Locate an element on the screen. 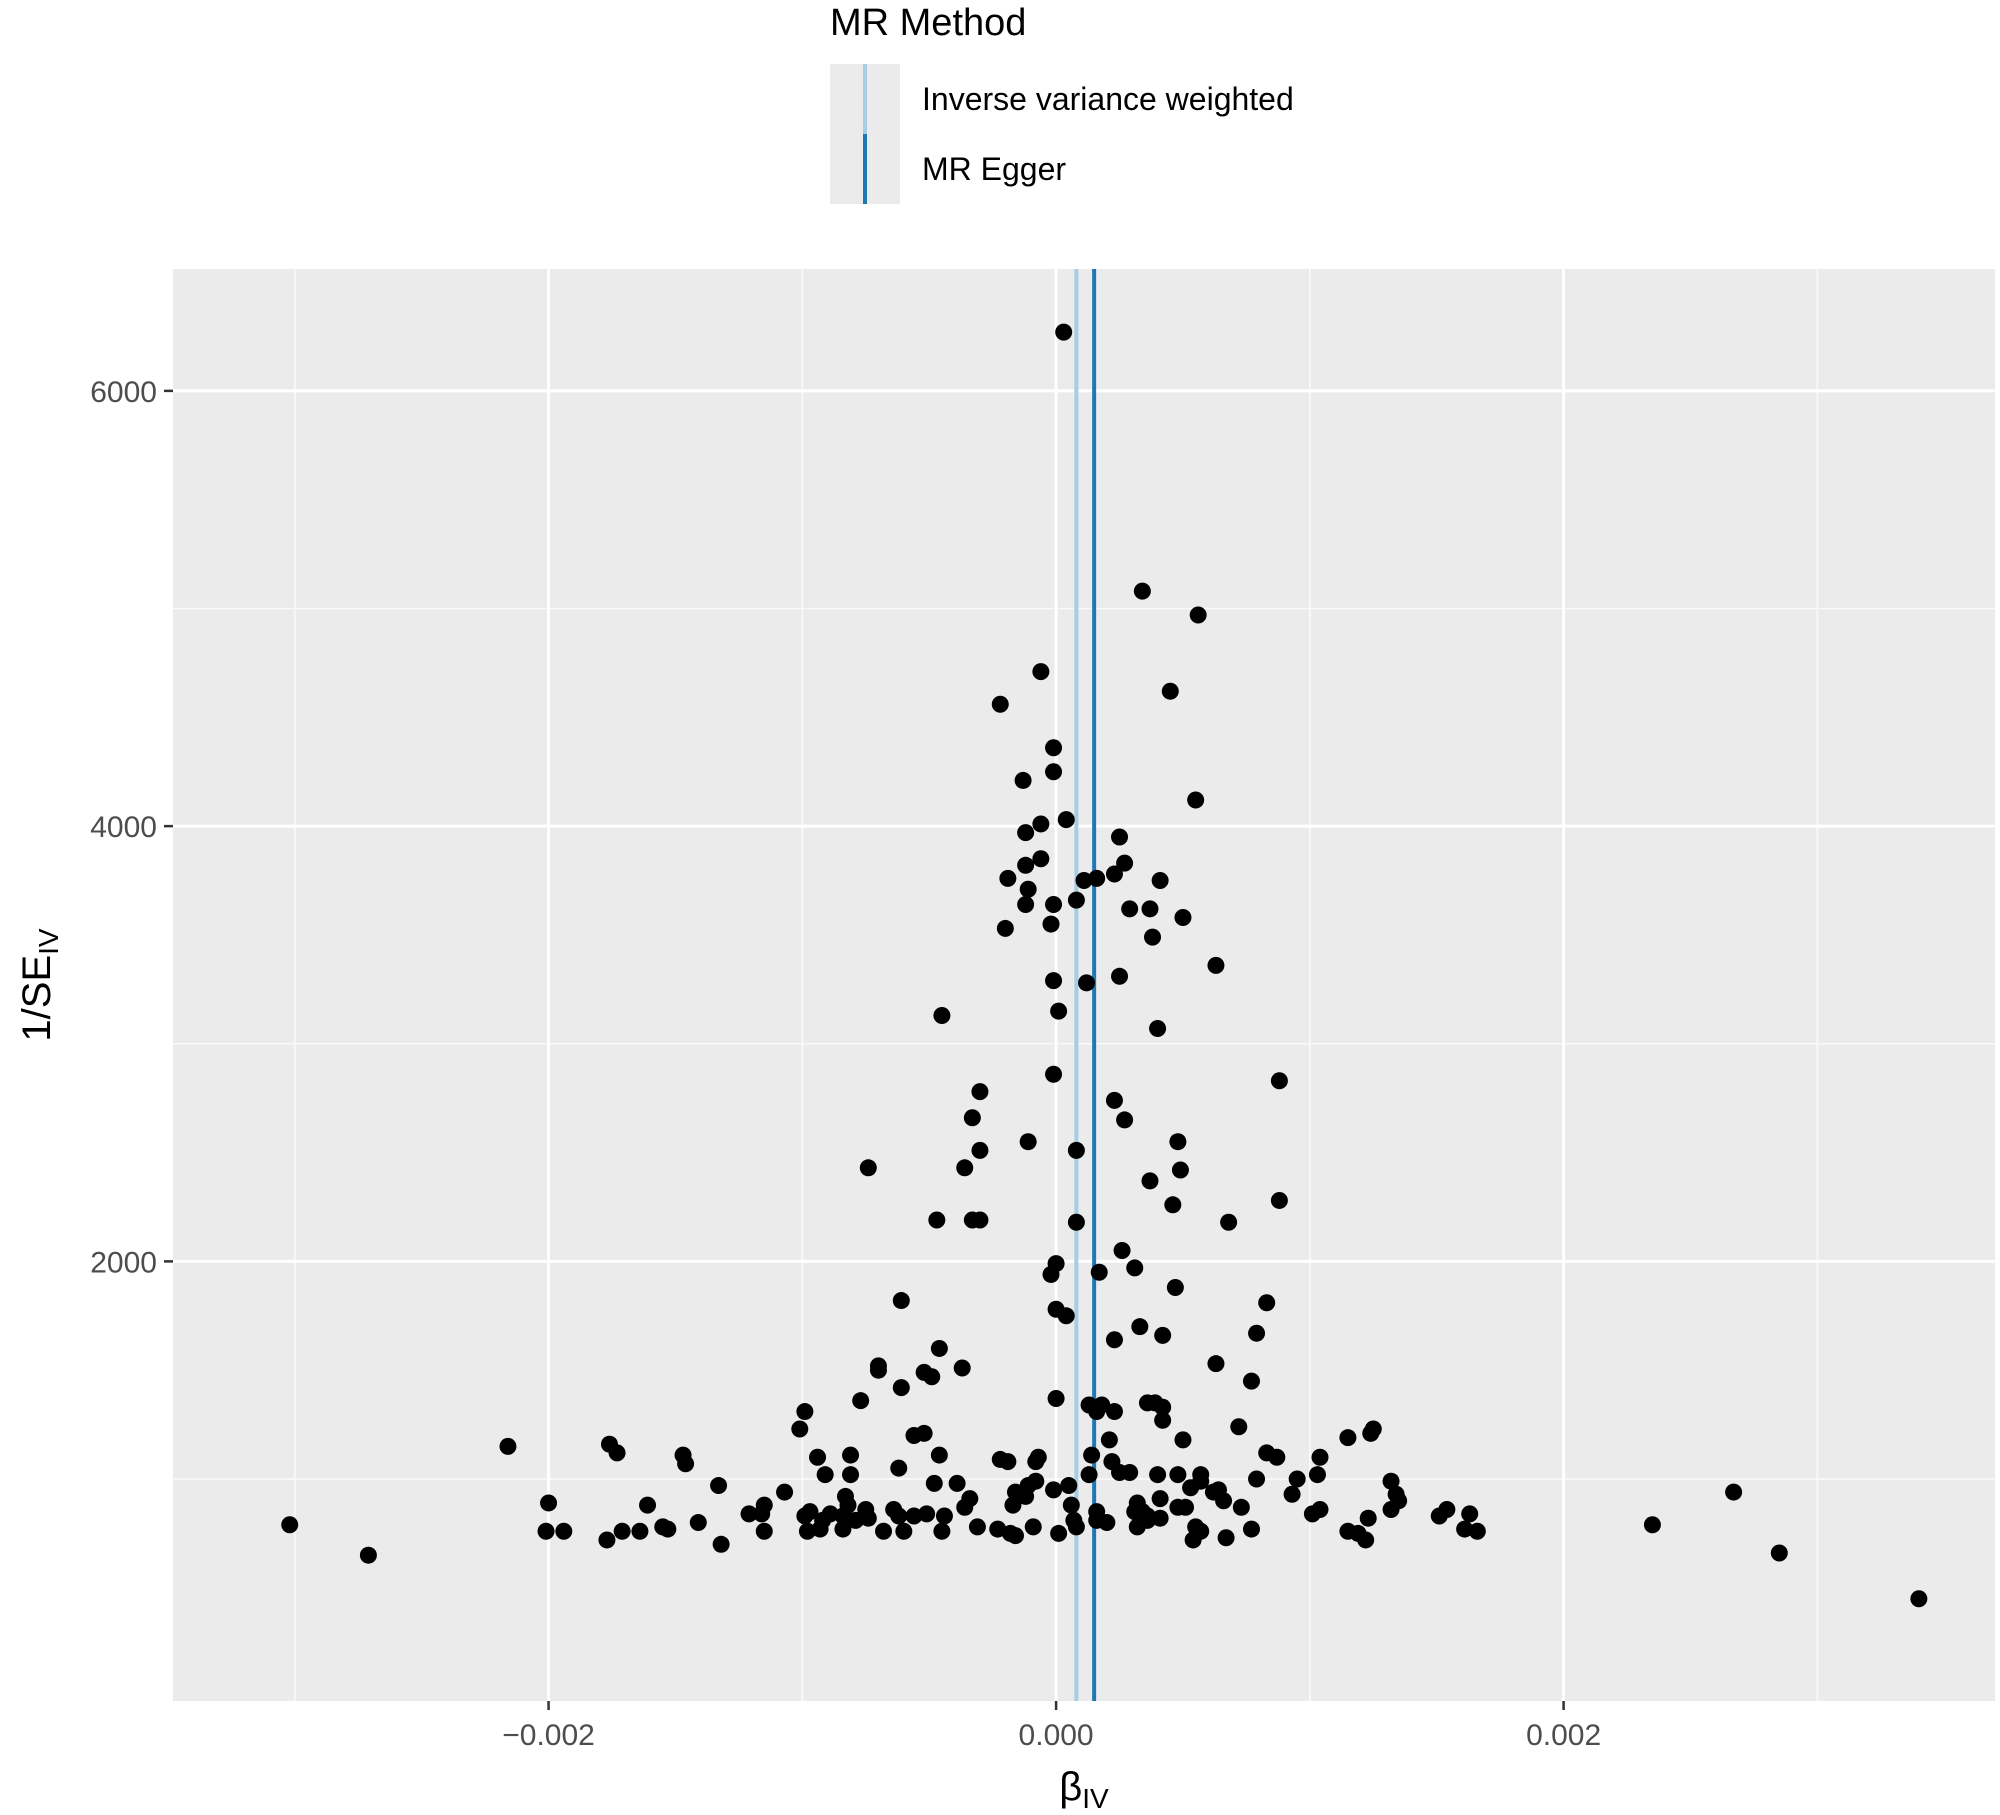 The width and height of the screenshot is (2000, 1815). x-axis-title: βIV is located at coordinates (1084, 1789).